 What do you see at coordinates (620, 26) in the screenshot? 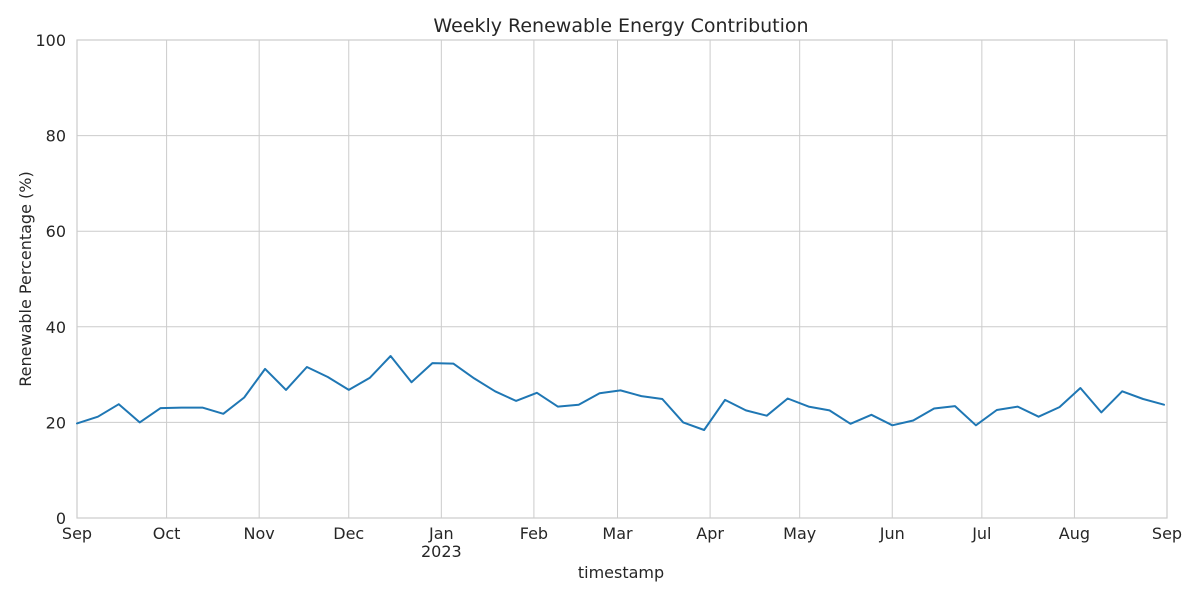
I see `chart-title: Weekly Renewable Energy Contribution` at bounding box center [620, 26].